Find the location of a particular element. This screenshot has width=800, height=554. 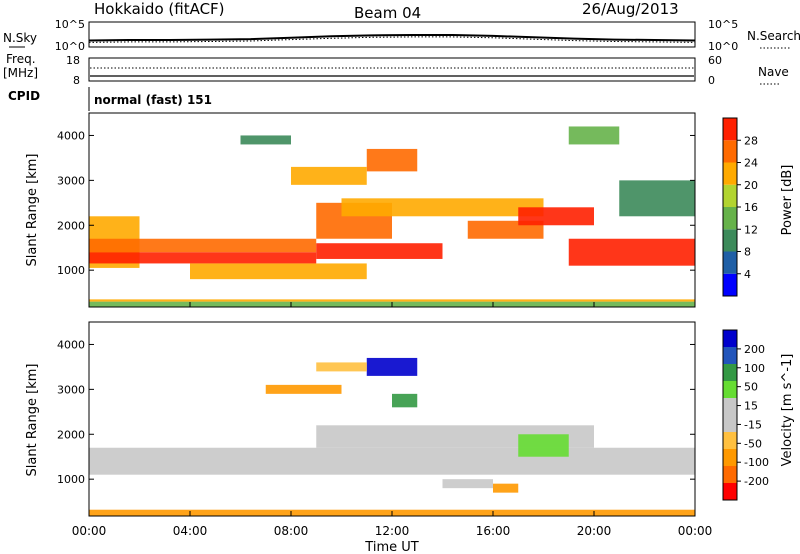

x-tick-label: 08:00 is located at coordinates (291, 531).